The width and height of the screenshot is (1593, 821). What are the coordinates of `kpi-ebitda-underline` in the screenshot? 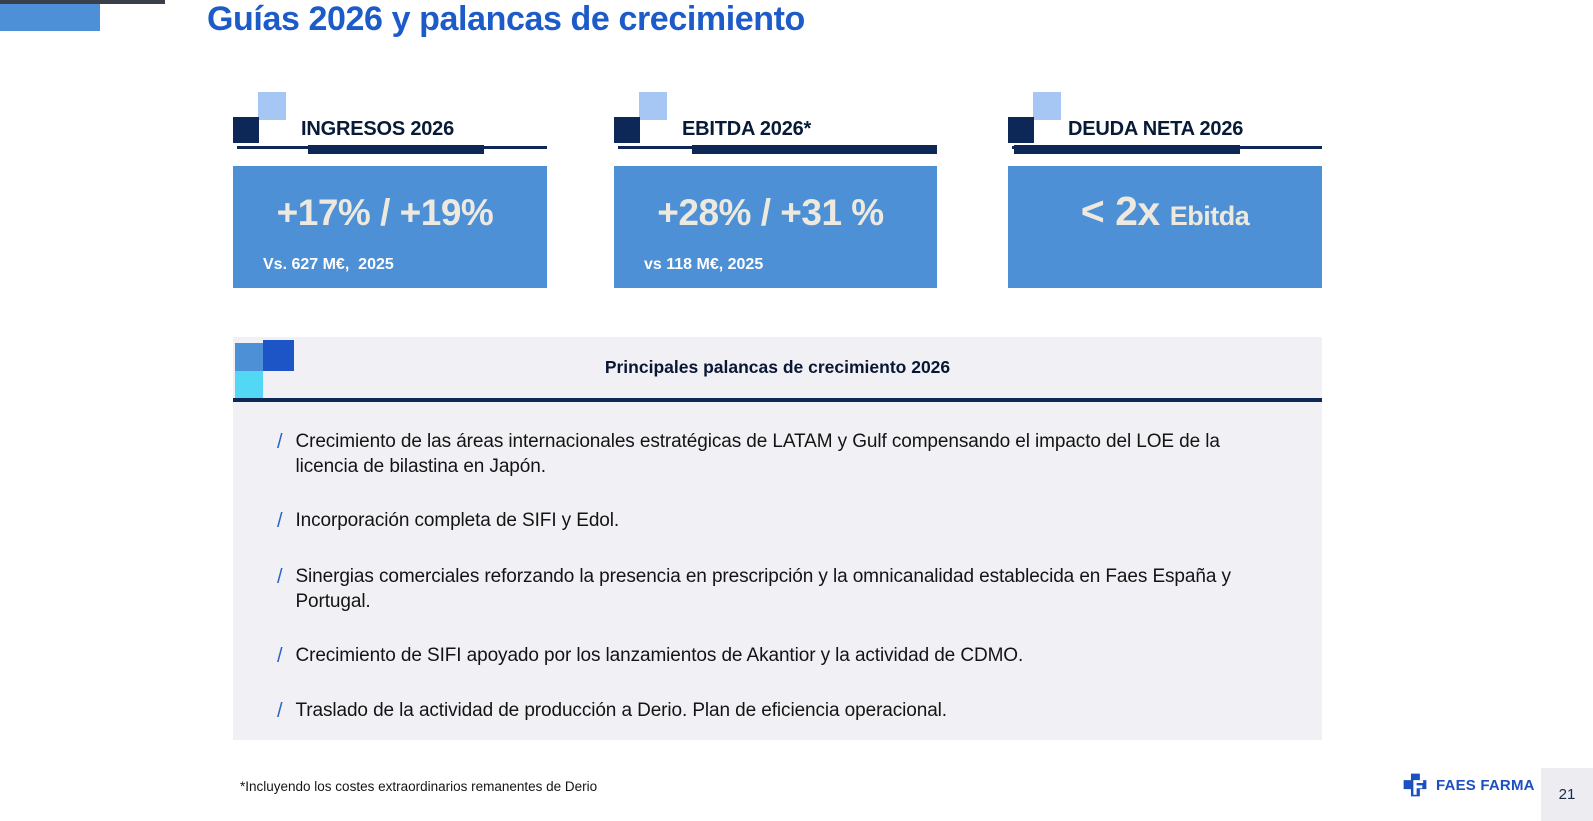 It's located at (775, 150).